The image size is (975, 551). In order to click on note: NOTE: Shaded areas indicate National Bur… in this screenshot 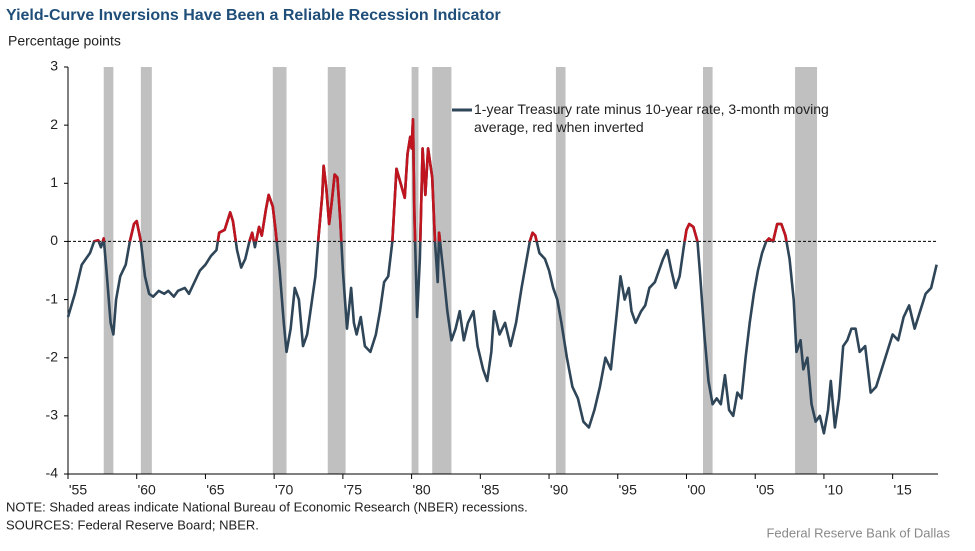, I will do `click(267, 506)`.